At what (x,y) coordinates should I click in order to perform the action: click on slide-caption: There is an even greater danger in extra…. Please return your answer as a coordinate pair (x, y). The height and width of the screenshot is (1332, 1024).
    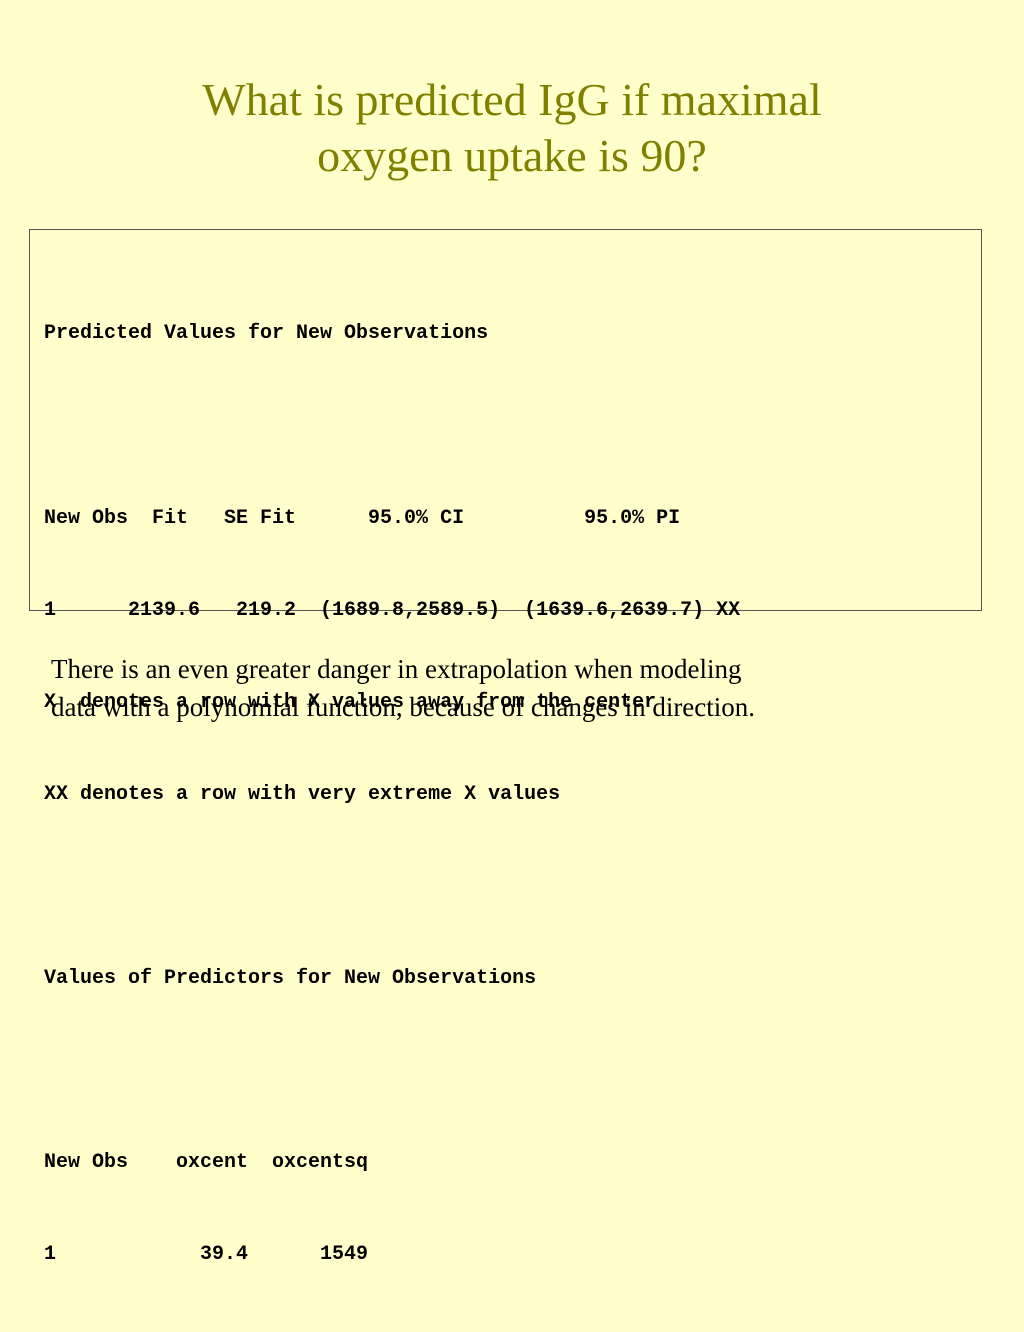
    Looking at the image, I should click on (521, 688).